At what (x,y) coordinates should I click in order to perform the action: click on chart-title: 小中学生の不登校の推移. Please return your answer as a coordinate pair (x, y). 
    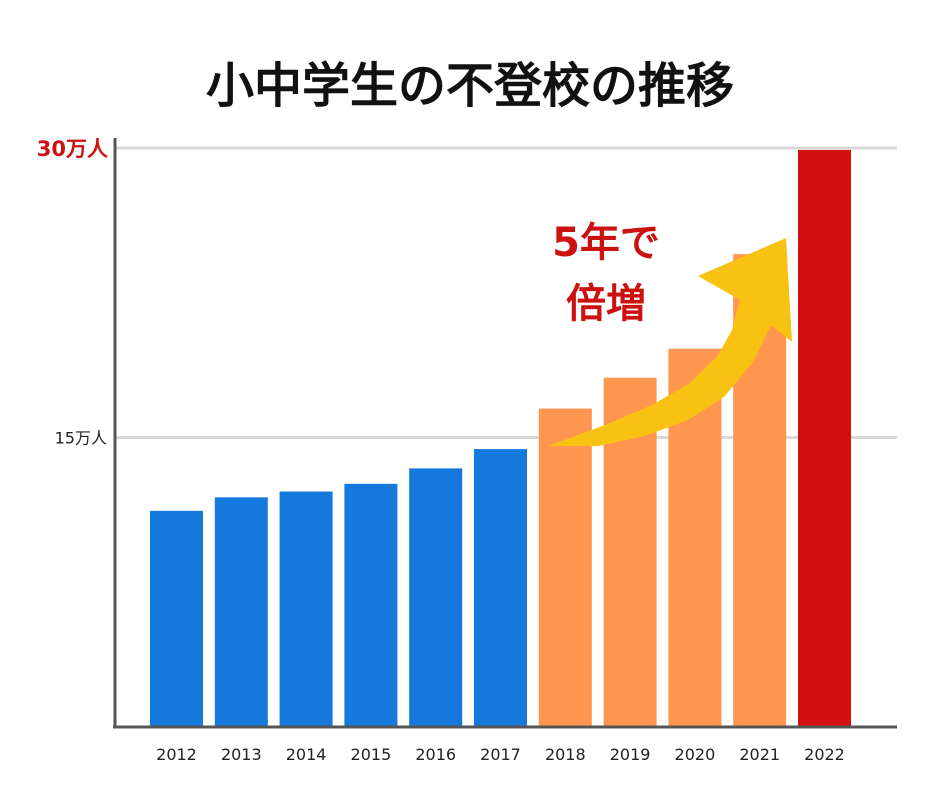
    Looking at the image, I should click on (470, 86).